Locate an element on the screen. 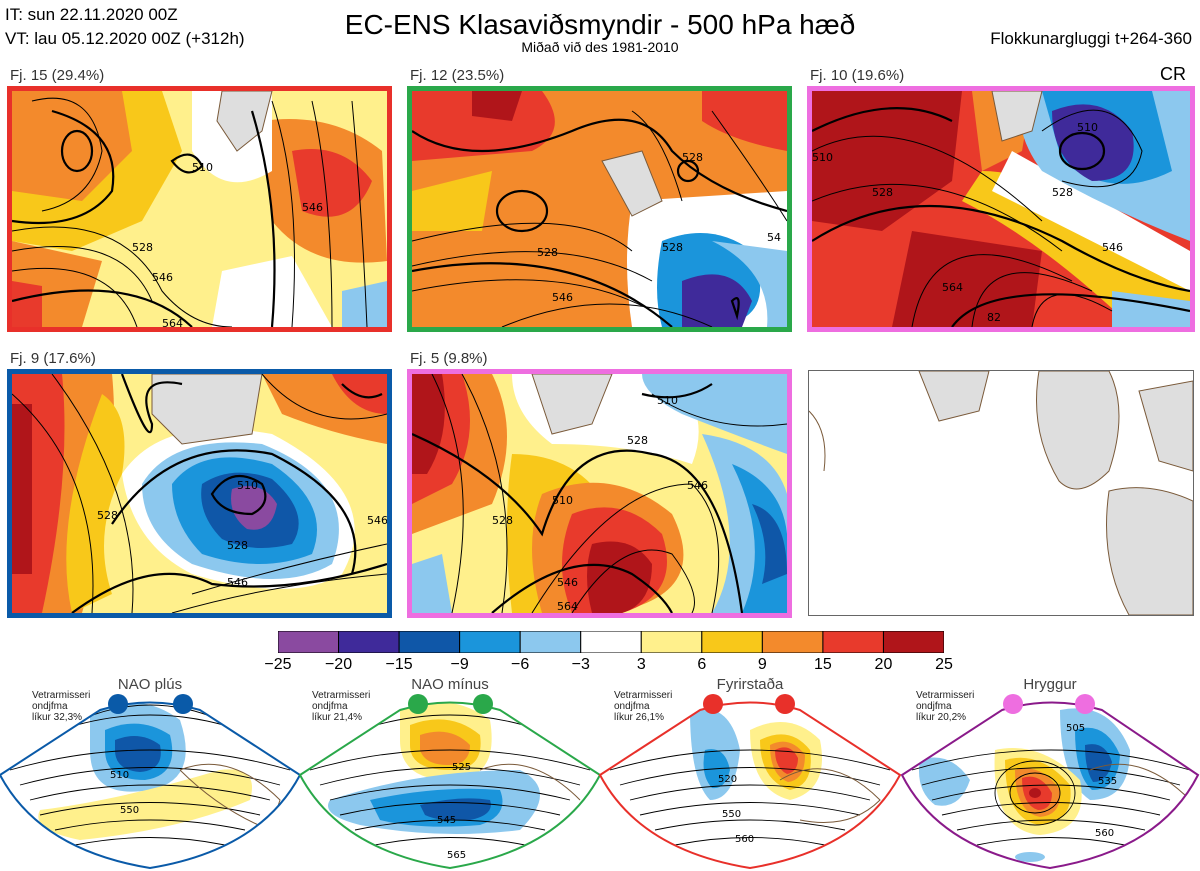  initial-time: IT: sun 22.11.2020 00Z is located at coordinates (91, 14).